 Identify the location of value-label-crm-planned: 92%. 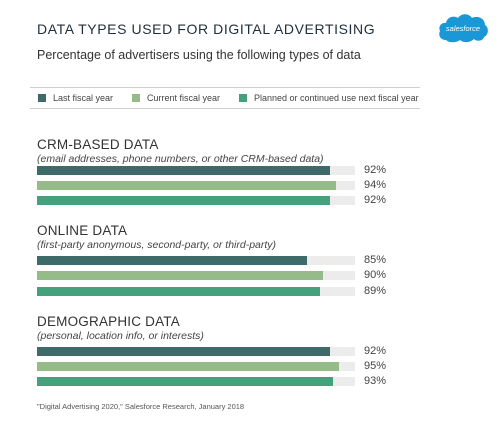
(375, 200).